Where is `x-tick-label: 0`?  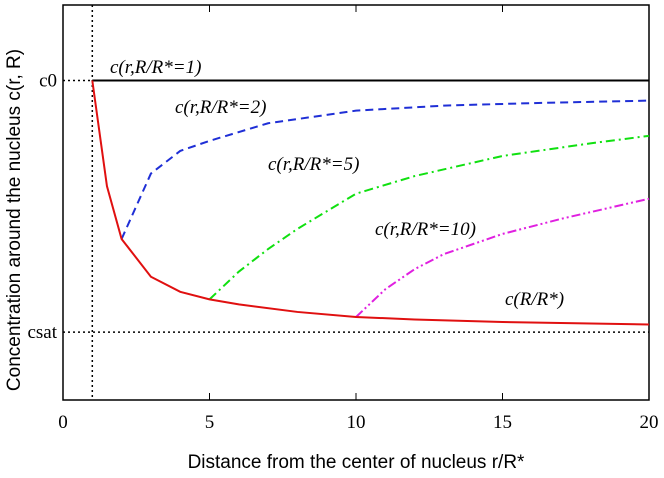 x-tick-label: 0 is located at coordinates (63, 422).